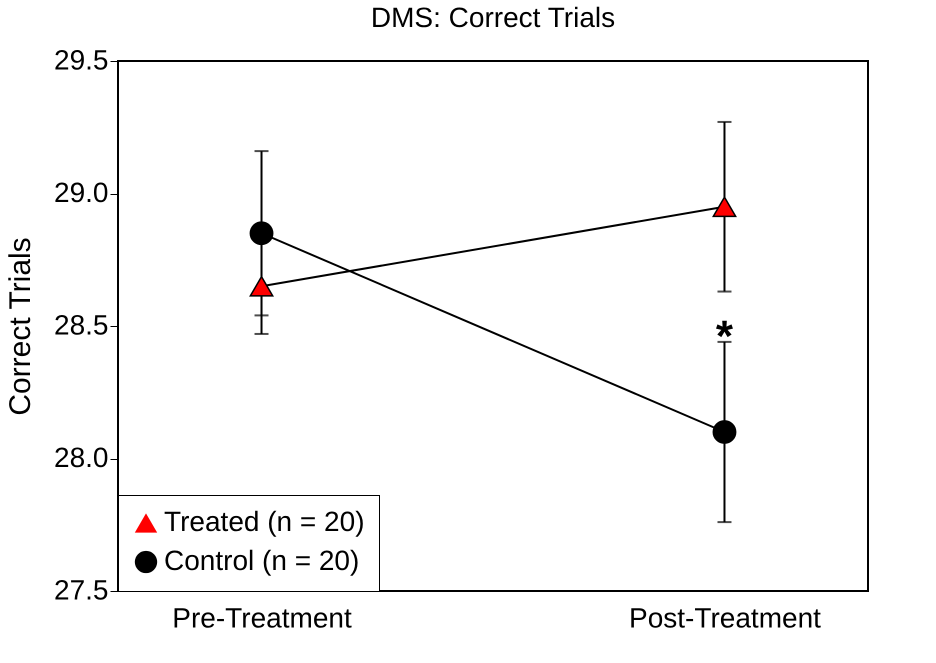 The height and width of the screenshot is (663, 936). Describe the element at coordinates (81, 590) in the screenshot. I see `y-tick-label: 27.5` at that location.